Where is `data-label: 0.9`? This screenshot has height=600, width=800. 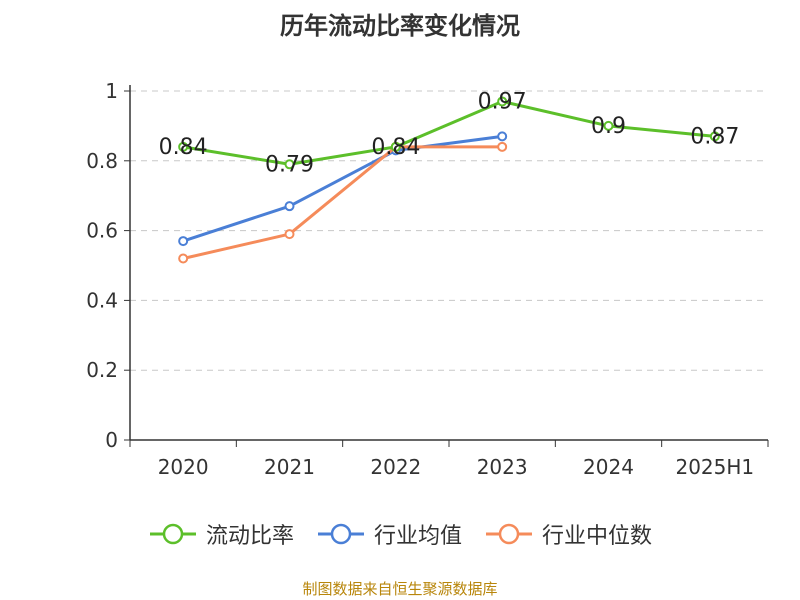 data-label: 0.9 is located at coordinates (608, 126).